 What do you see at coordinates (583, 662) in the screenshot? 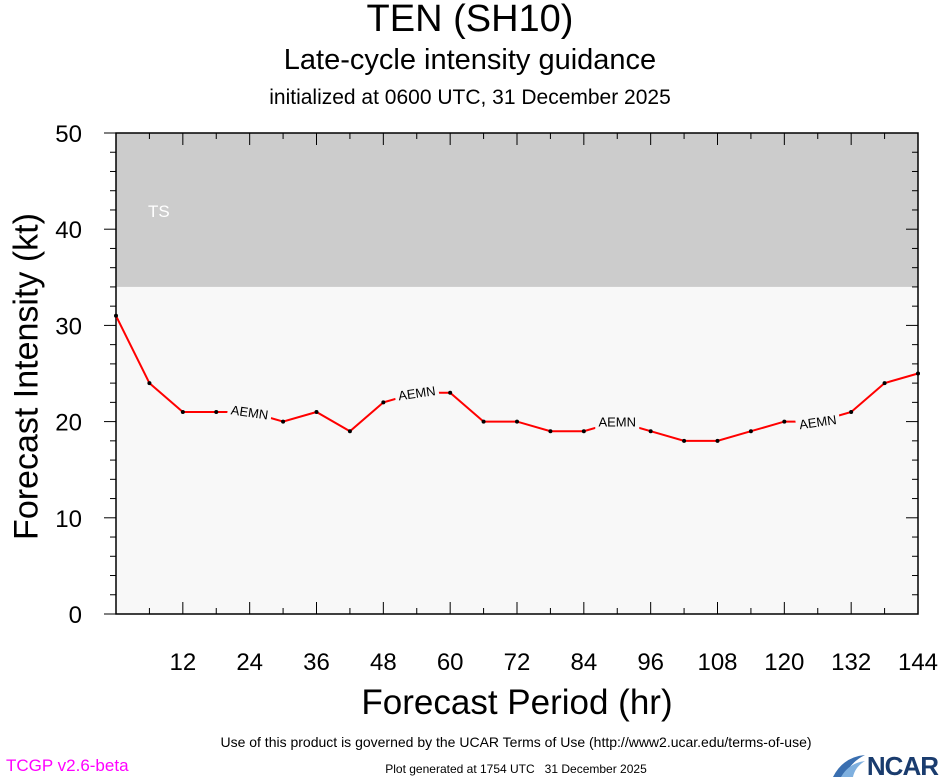
I see `x-tick-label: 84` at bounding box center [583, 662].